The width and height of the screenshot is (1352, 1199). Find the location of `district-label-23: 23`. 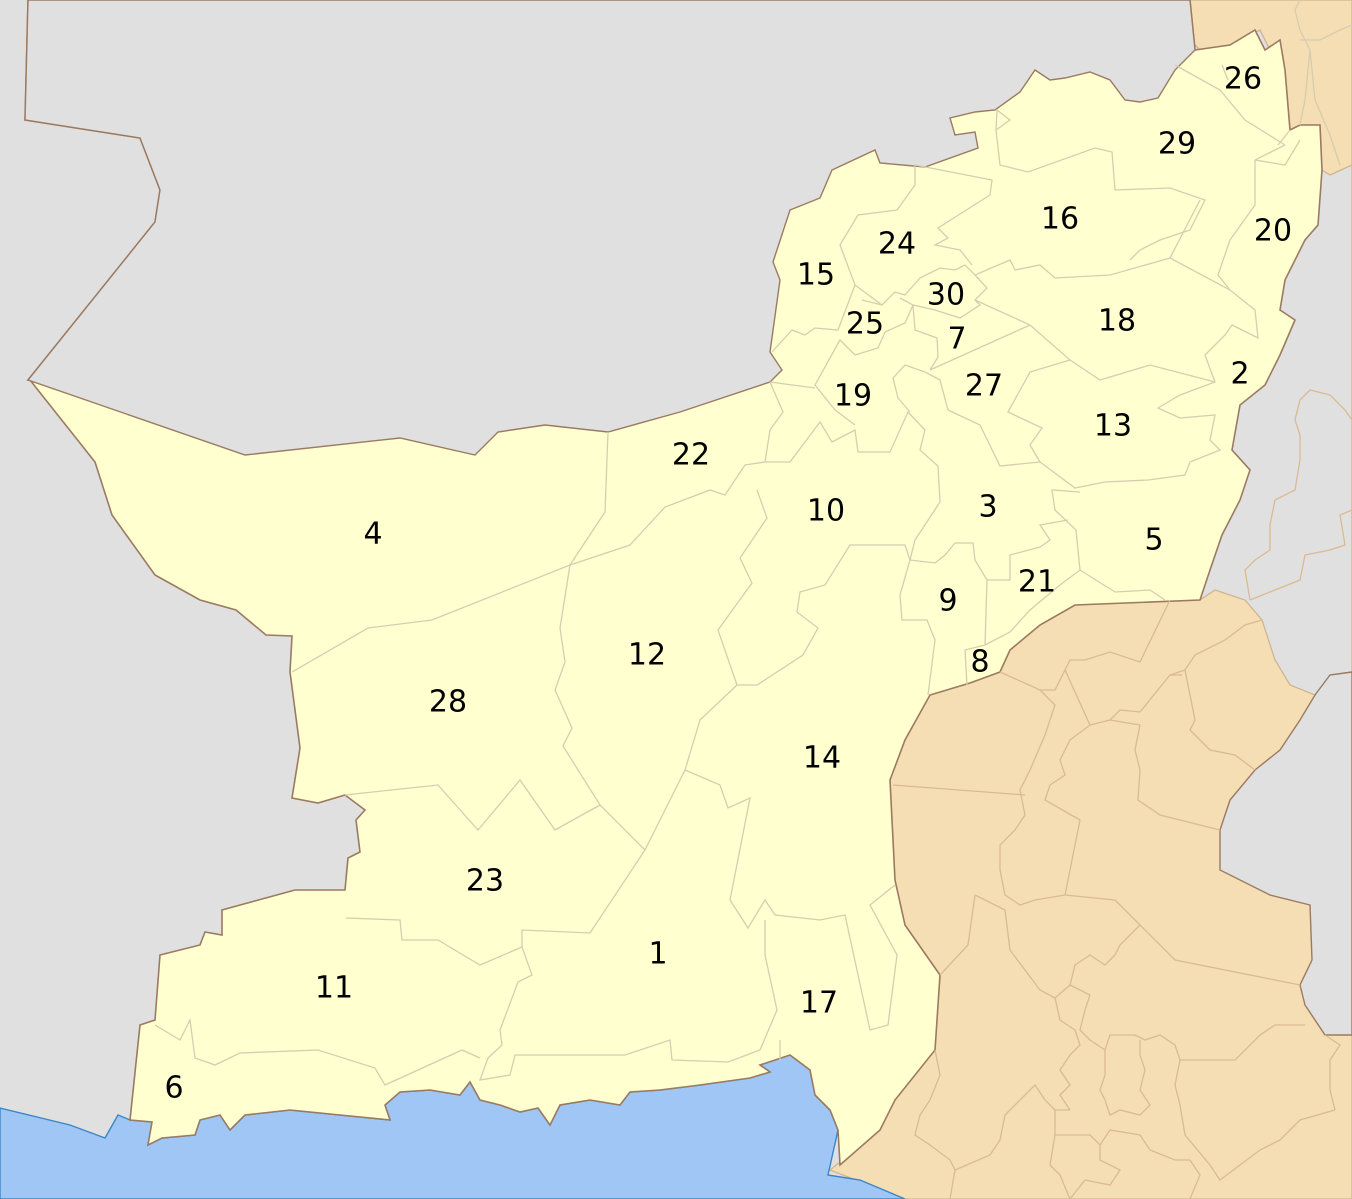

district-label-23: 23 is located at coordinates (485, 881).